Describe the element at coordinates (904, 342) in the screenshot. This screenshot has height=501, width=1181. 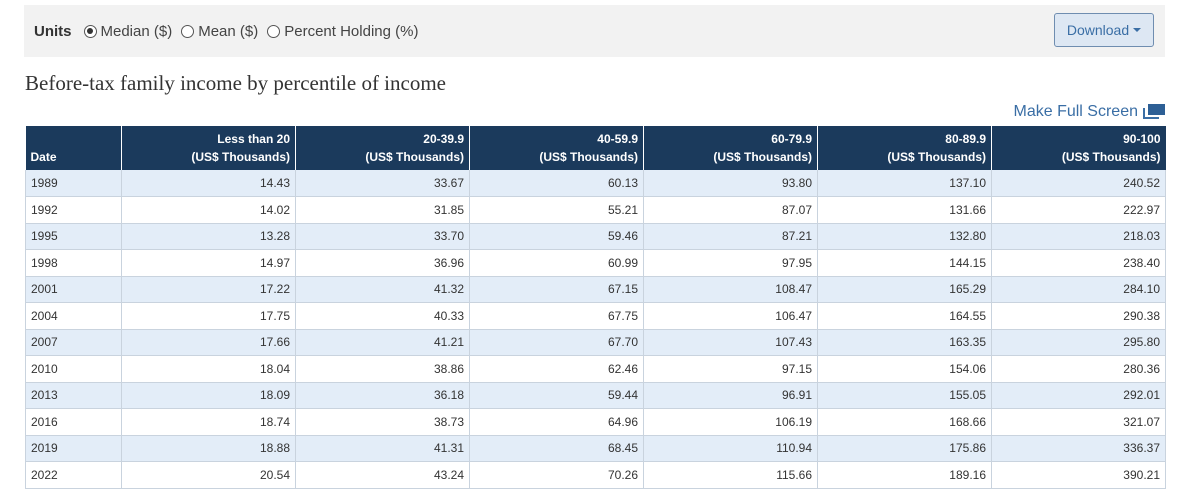
I see `value-cell: 163.35` at that location.